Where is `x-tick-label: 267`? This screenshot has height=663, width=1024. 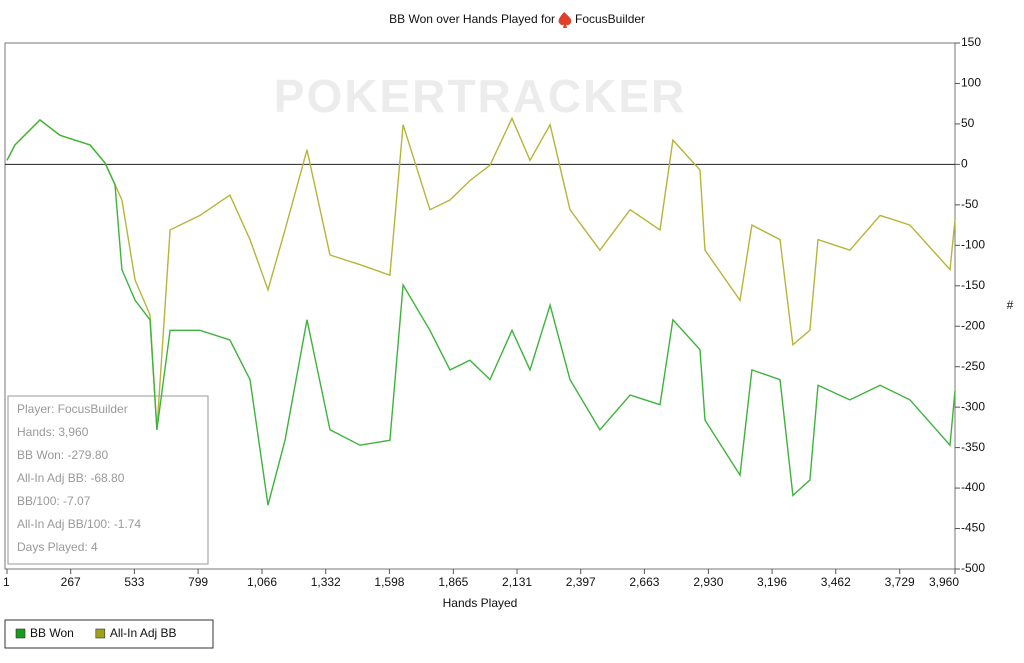 x-tick-label: 267 is located at coordinates (71, 582).